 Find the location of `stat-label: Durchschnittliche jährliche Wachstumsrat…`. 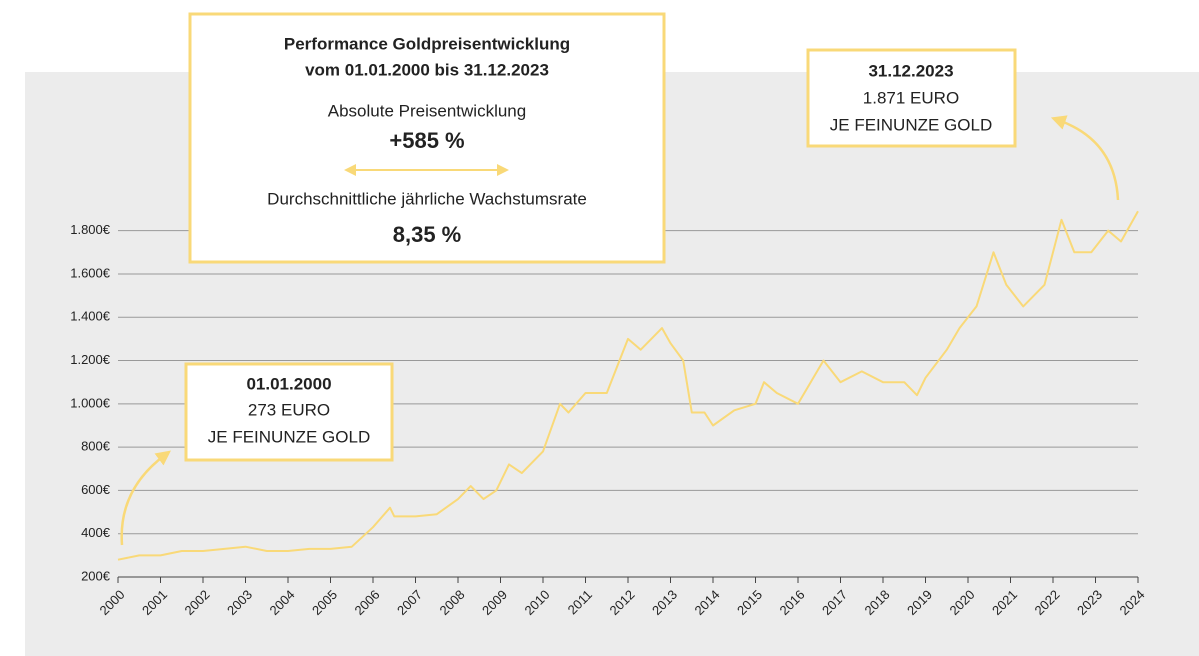

stat-label: Durchschnittliche jährliche Wachstumsrat… is located at coordinates (427, 198).